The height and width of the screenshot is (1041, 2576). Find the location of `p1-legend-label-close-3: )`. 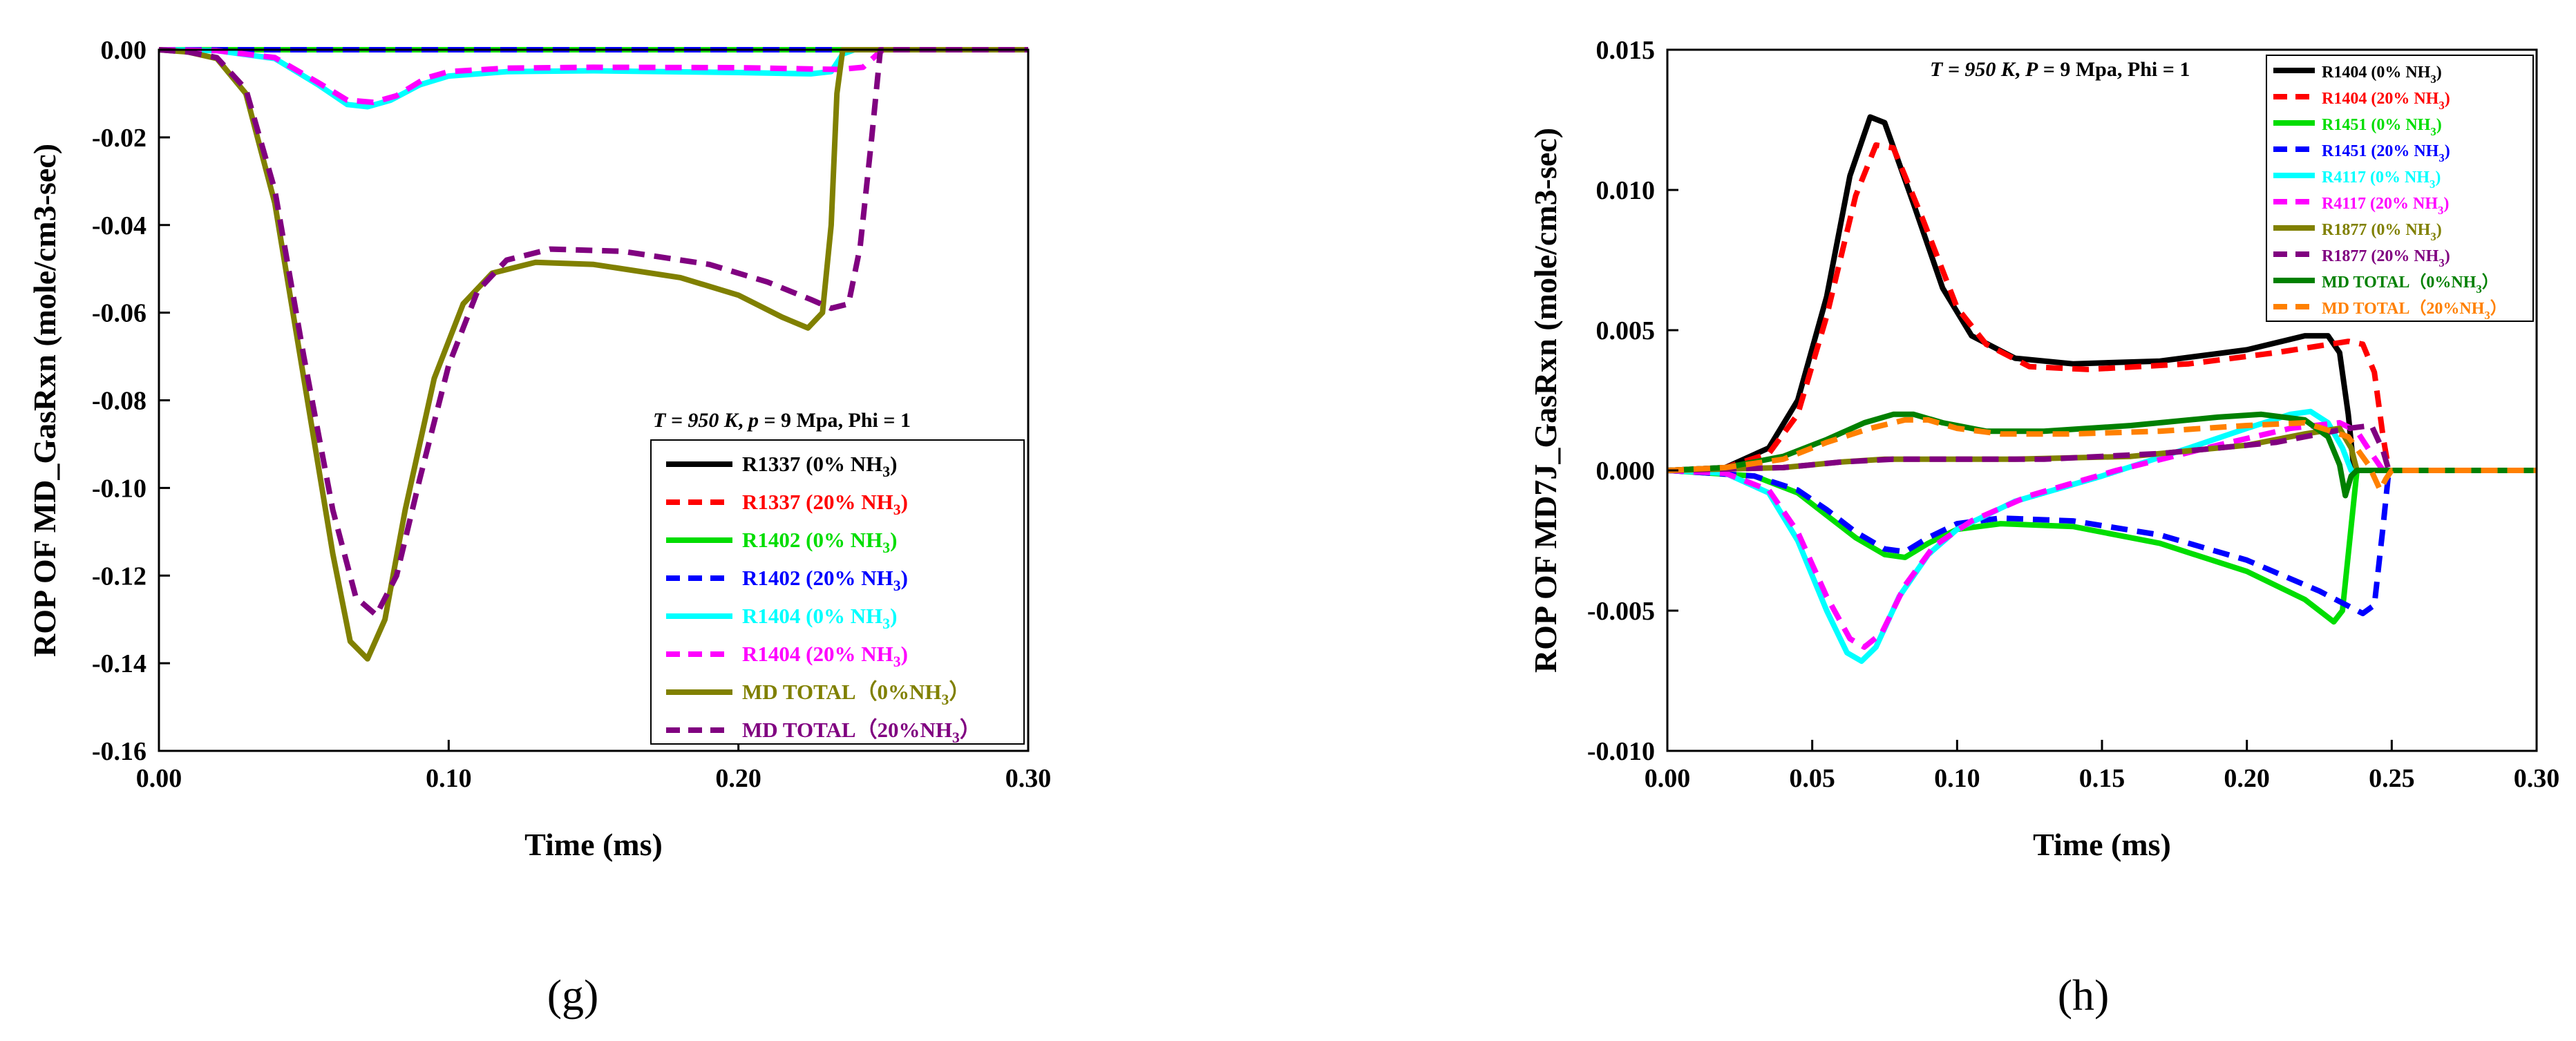

p1-legend-label-close-3: ) is located at coordinates (2447, 151).